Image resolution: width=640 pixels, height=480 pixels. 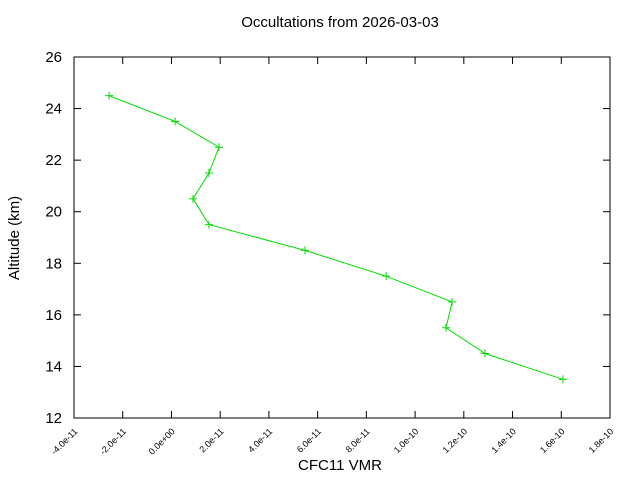 I want to click on y-tick-label: 14, so click(x=53, y=366).